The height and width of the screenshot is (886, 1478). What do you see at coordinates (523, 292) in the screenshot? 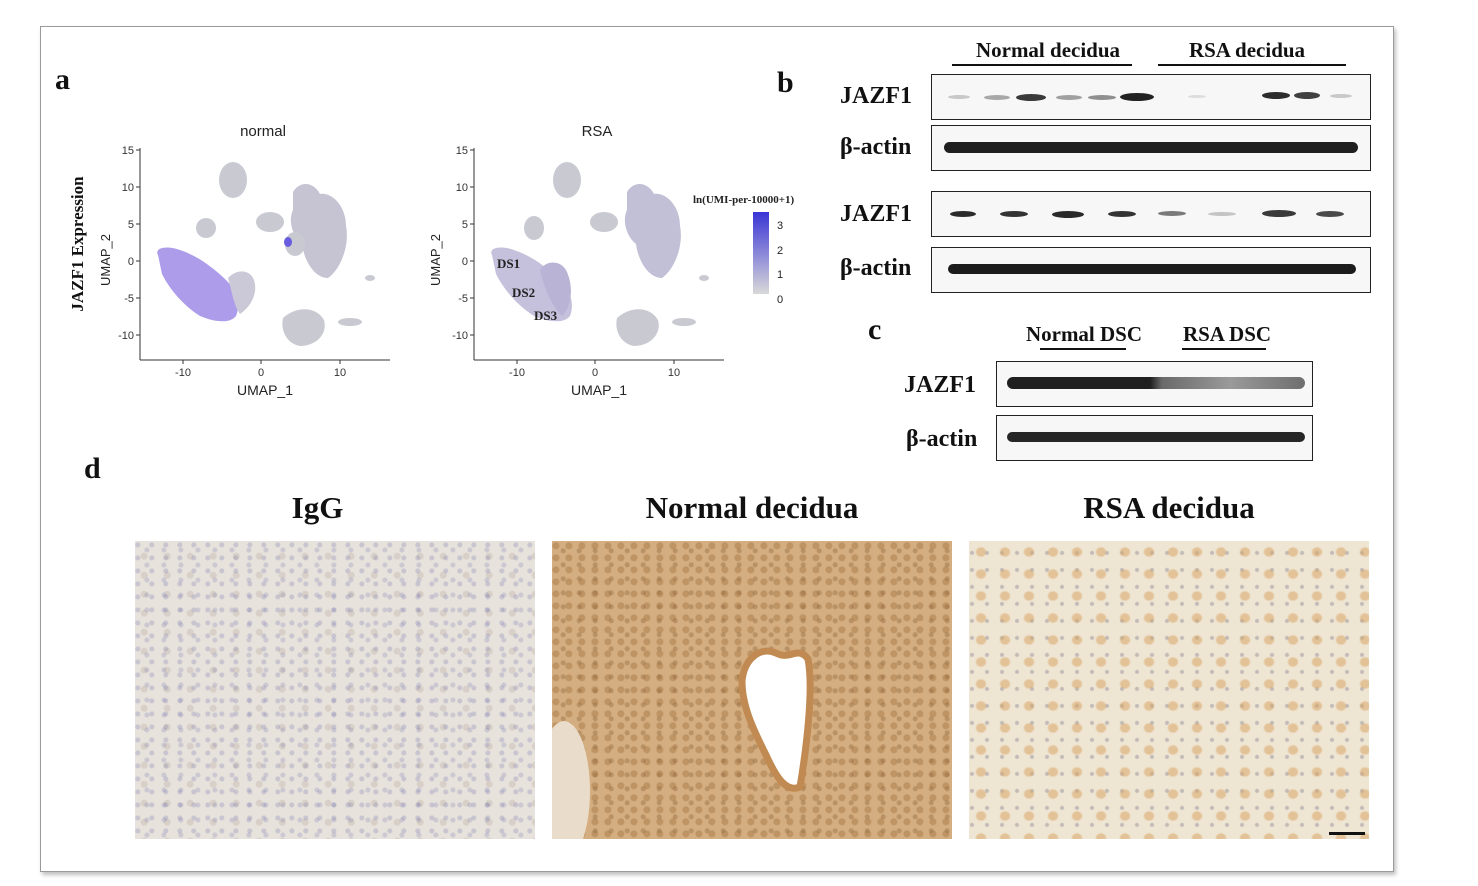
I see `annotation-ds2: DS2` at bounding box center [523, 292].